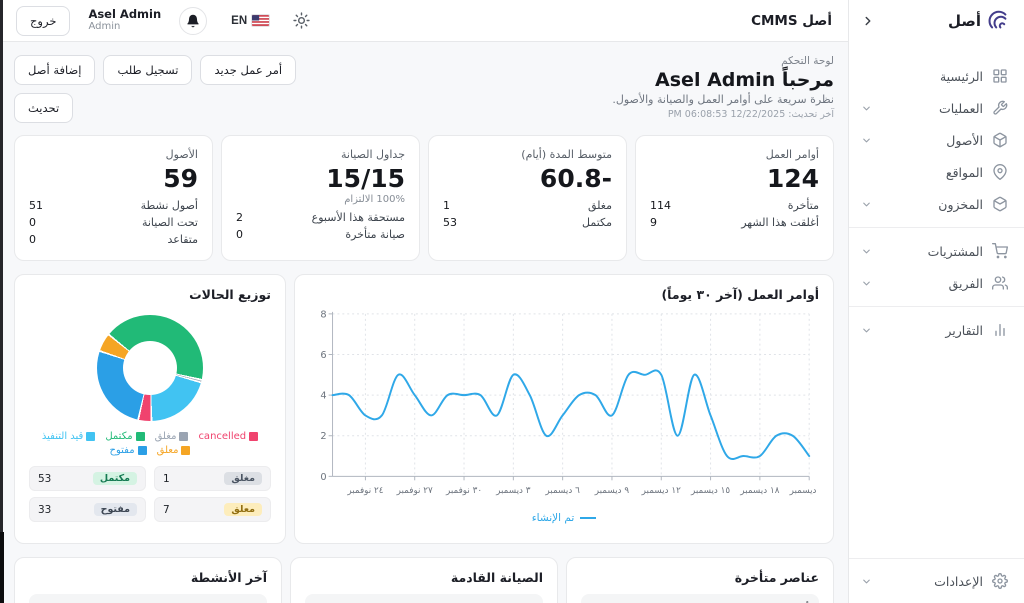 The image size is (1024, 603). I want to click on stat-row: متأخرة 114, so click(734, 205).